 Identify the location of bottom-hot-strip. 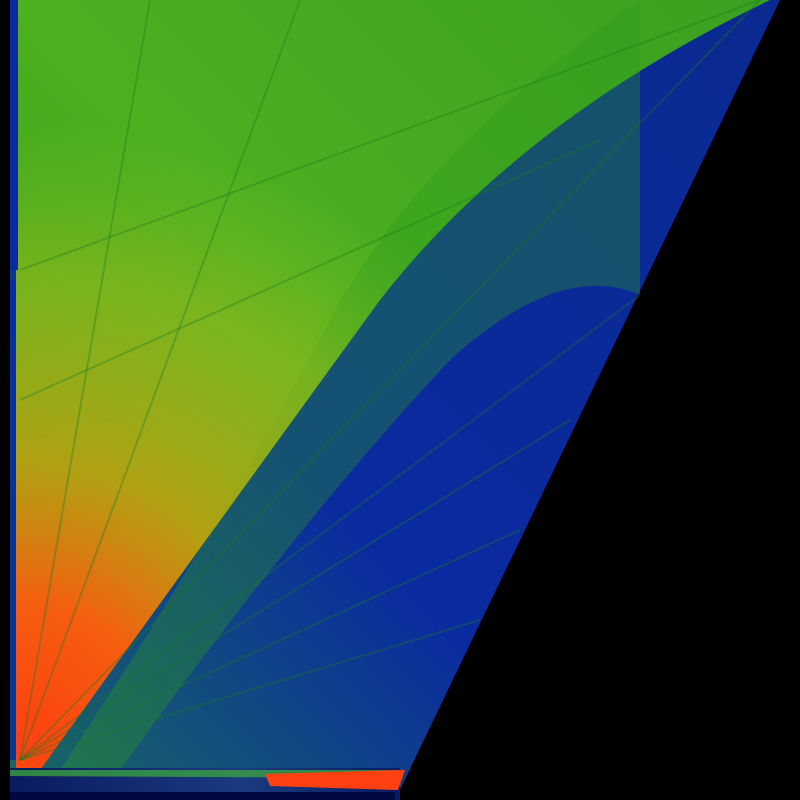
(335, 780).